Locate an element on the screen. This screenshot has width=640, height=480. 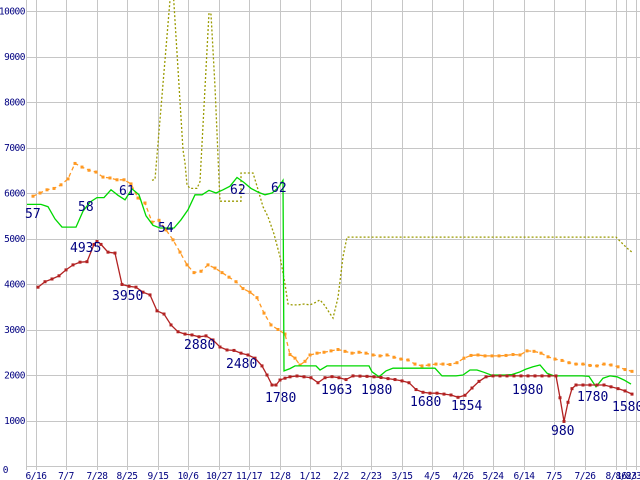
x-axis-tick-label: 2/23 is located at coordinates (371, 475).